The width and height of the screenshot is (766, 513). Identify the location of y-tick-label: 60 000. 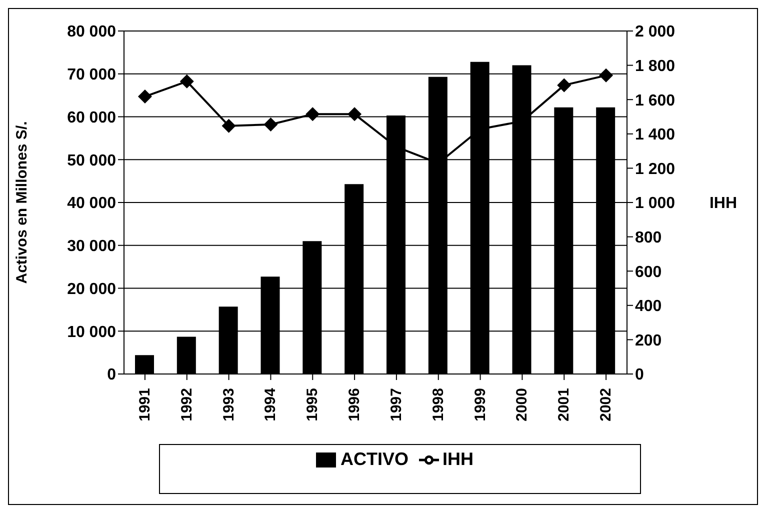
(91, 117).